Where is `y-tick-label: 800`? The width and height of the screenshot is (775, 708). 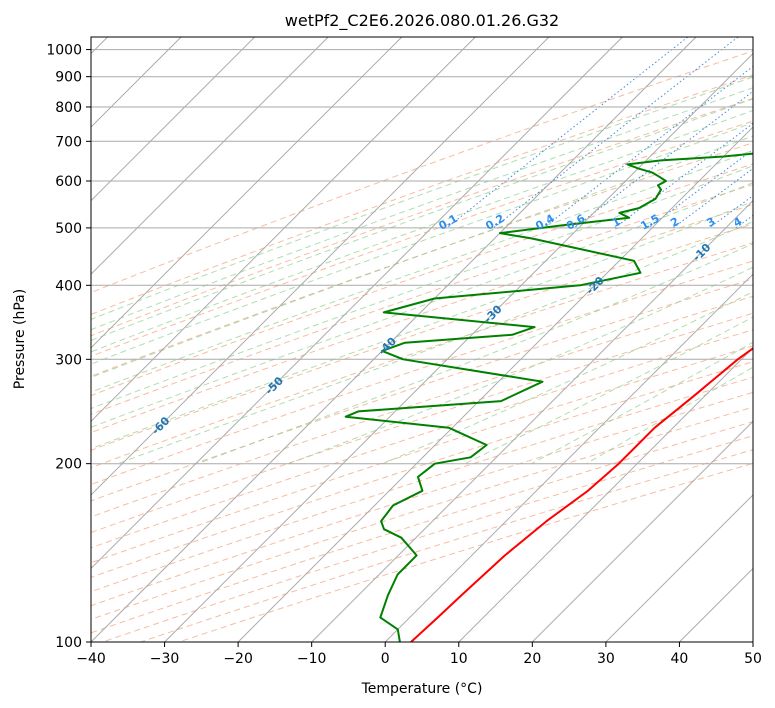 y-tick-label: 800 is located at coordinates (68, 108).